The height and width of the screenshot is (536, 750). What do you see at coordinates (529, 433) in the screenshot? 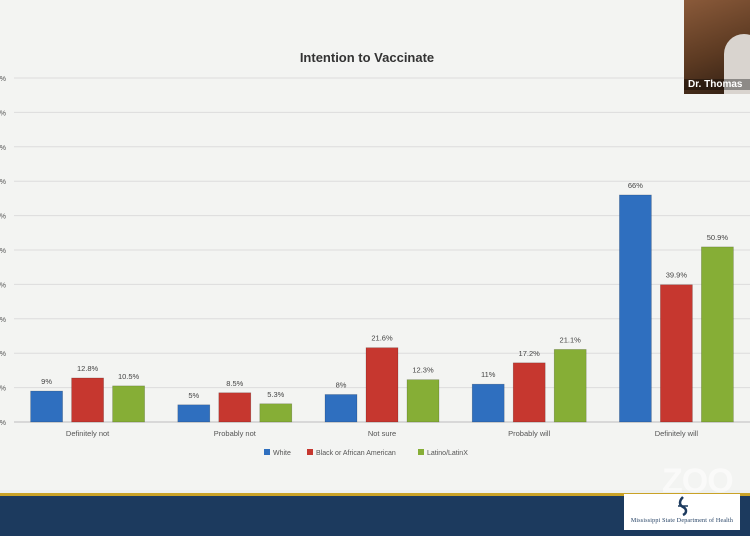
I see `x-tick-label: Probably will` at bounding box center [529, 433].